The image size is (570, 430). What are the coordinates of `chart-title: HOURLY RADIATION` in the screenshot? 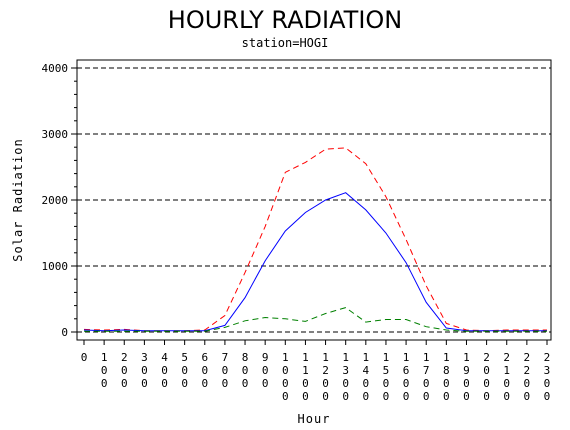 It's located at (285, 20).